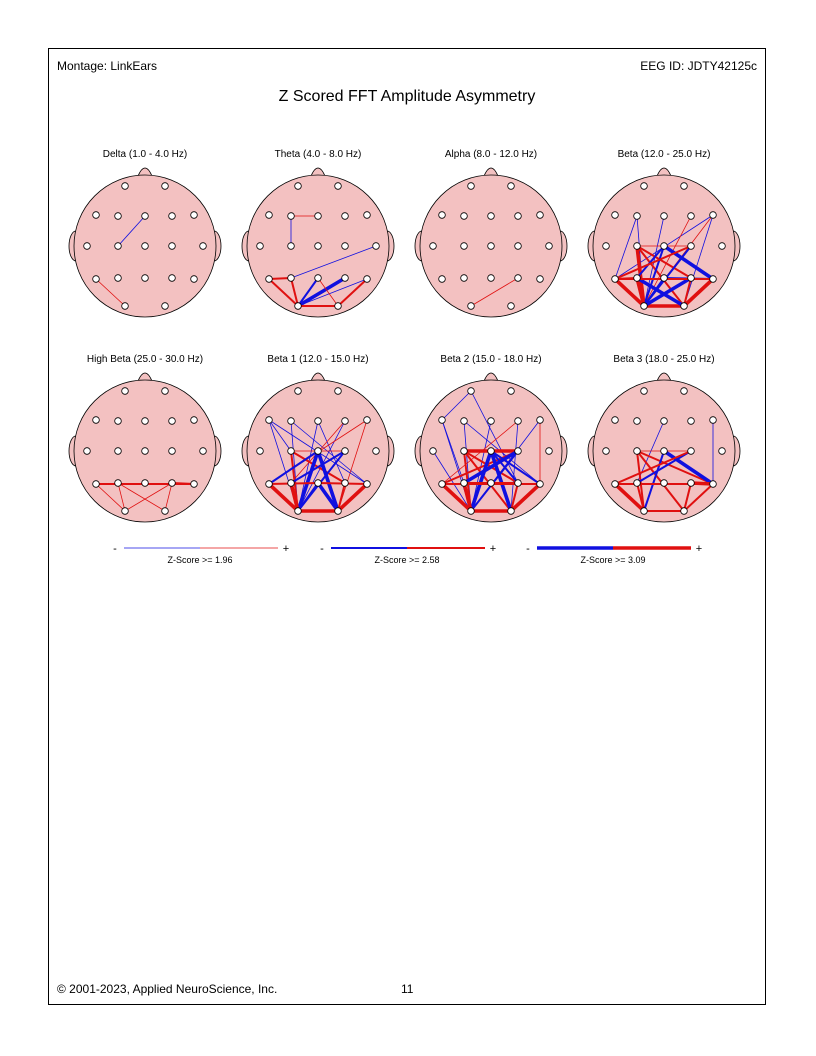 The height and width of the screenshot is (1056, 816). What do you see at coordinates (317, 359) in the screenshot?
I see `band-label: Beta 1 (12.0 - 15.0 Hz)` at bounding box center [317, 359].